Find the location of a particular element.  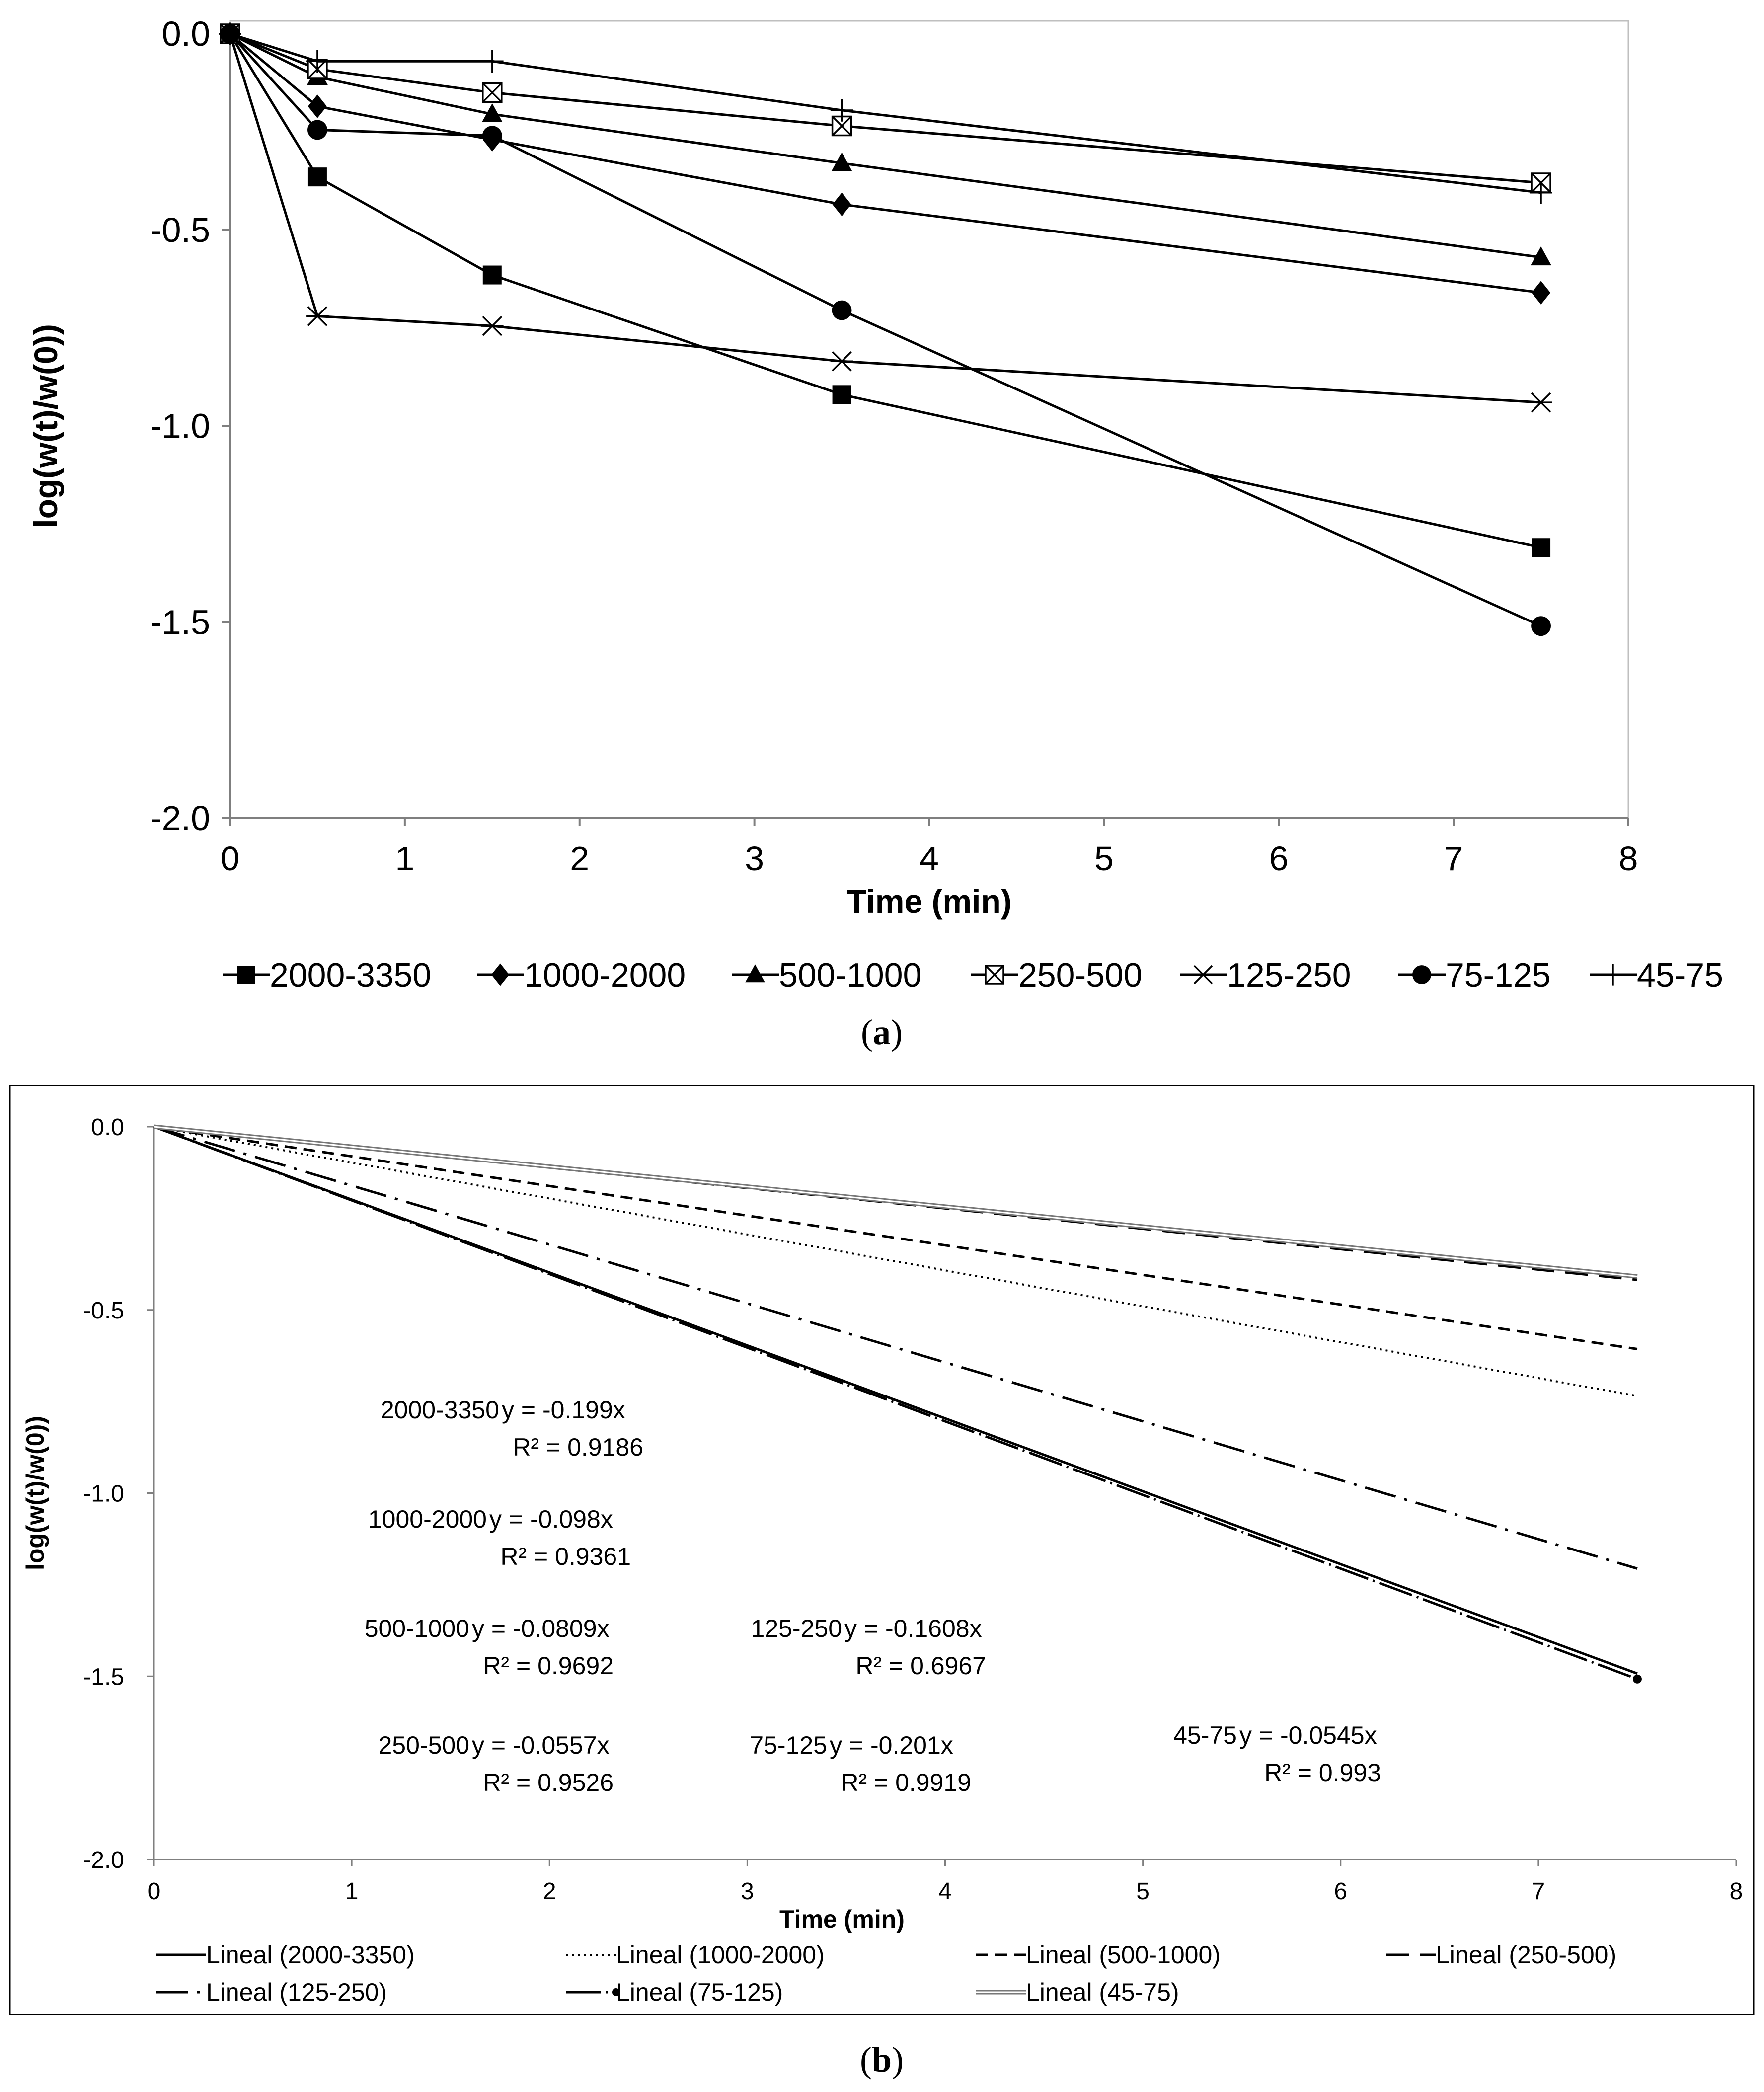

y-tick-label-b: -1.5 is located at coordinates (103, 1677).